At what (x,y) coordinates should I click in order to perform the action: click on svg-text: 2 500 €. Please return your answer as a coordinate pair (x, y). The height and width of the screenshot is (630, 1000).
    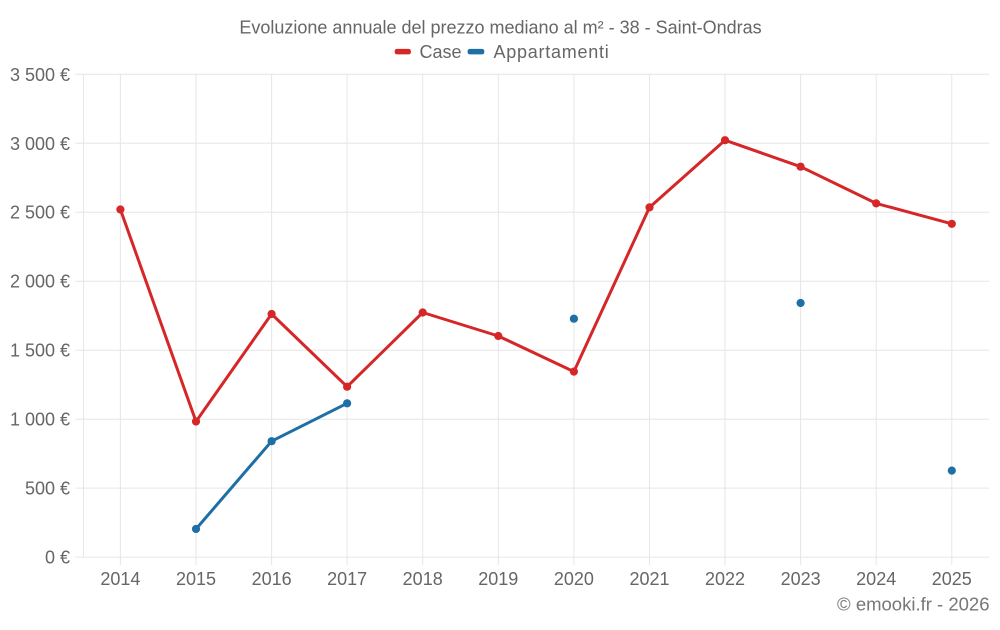
    Looking at the image, I should click on (40, 213).